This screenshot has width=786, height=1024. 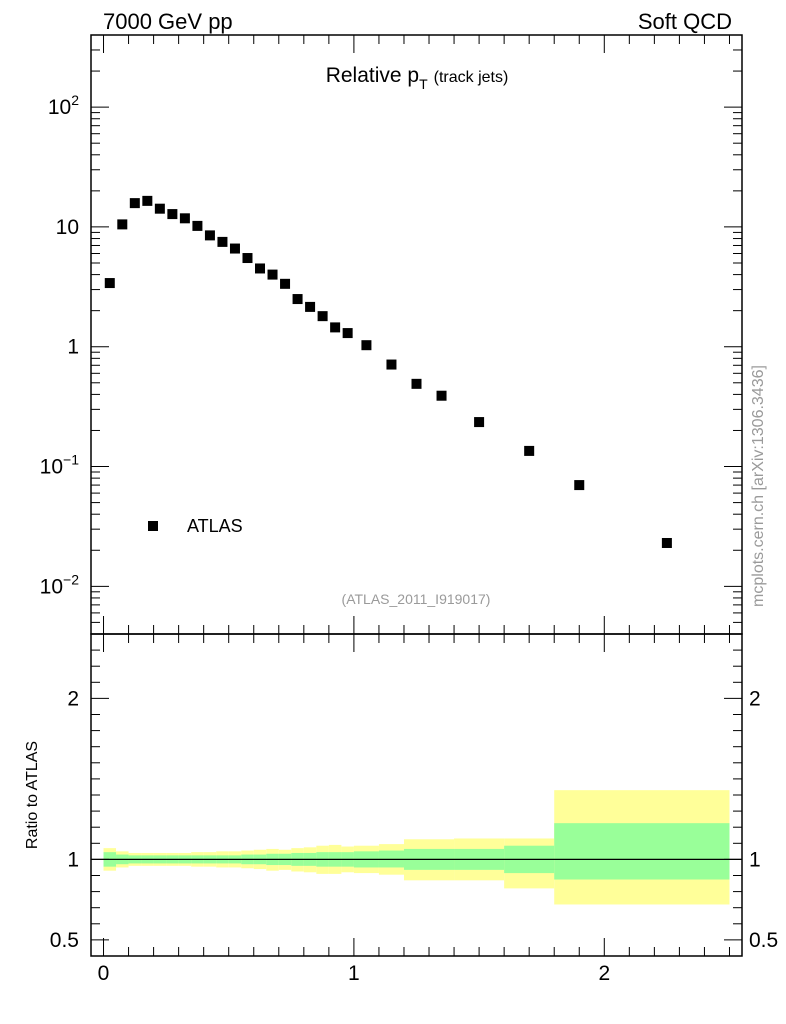 What do you see at coordinates (60, 465) in the screenshot?
I see `main-y-tick-label: 10⁻¹` at bounding box center [60, 465].